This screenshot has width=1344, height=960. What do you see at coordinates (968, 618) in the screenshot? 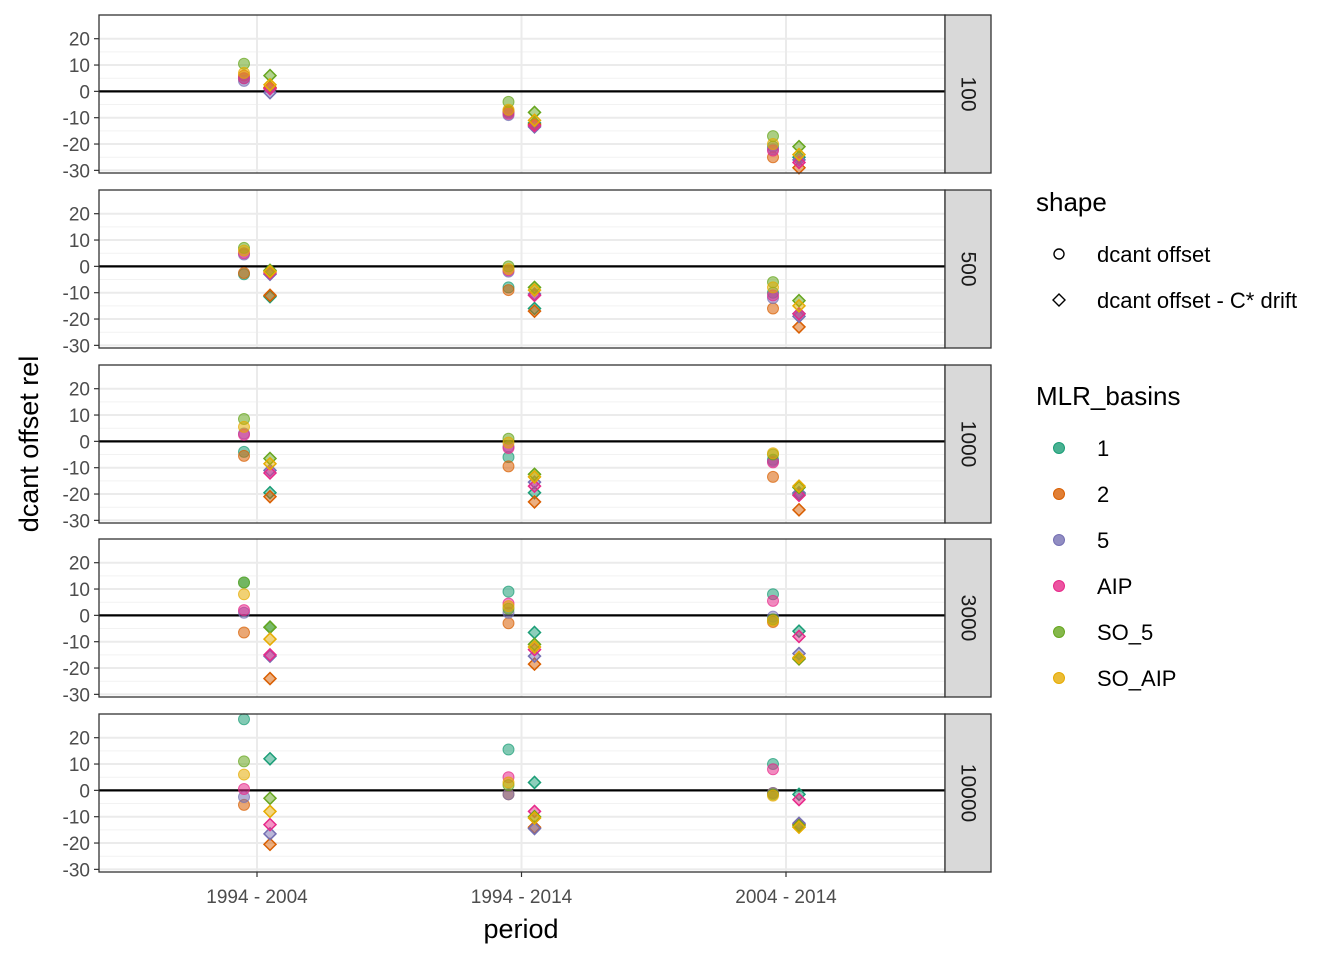
I see `facet-strip-label: 3000` at bounding box center [968, 618].